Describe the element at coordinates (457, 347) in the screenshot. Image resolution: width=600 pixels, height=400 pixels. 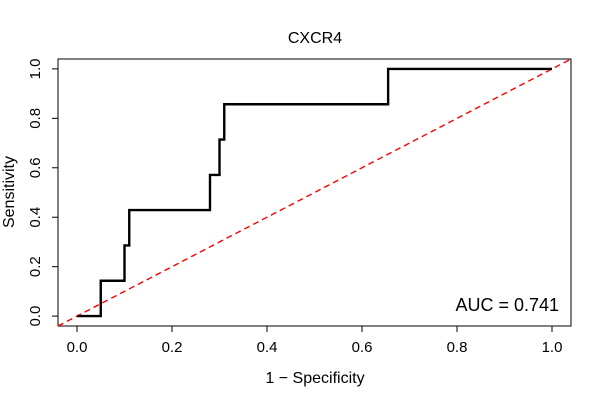
I see `x-tick-label: 0.8` at that location.